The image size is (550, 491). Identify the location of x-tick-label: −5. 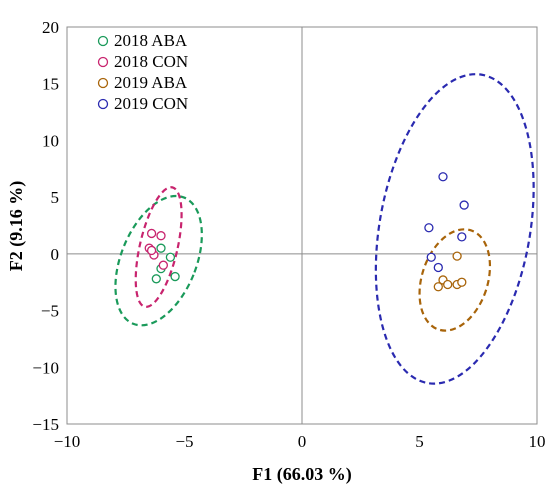
(184, 441).